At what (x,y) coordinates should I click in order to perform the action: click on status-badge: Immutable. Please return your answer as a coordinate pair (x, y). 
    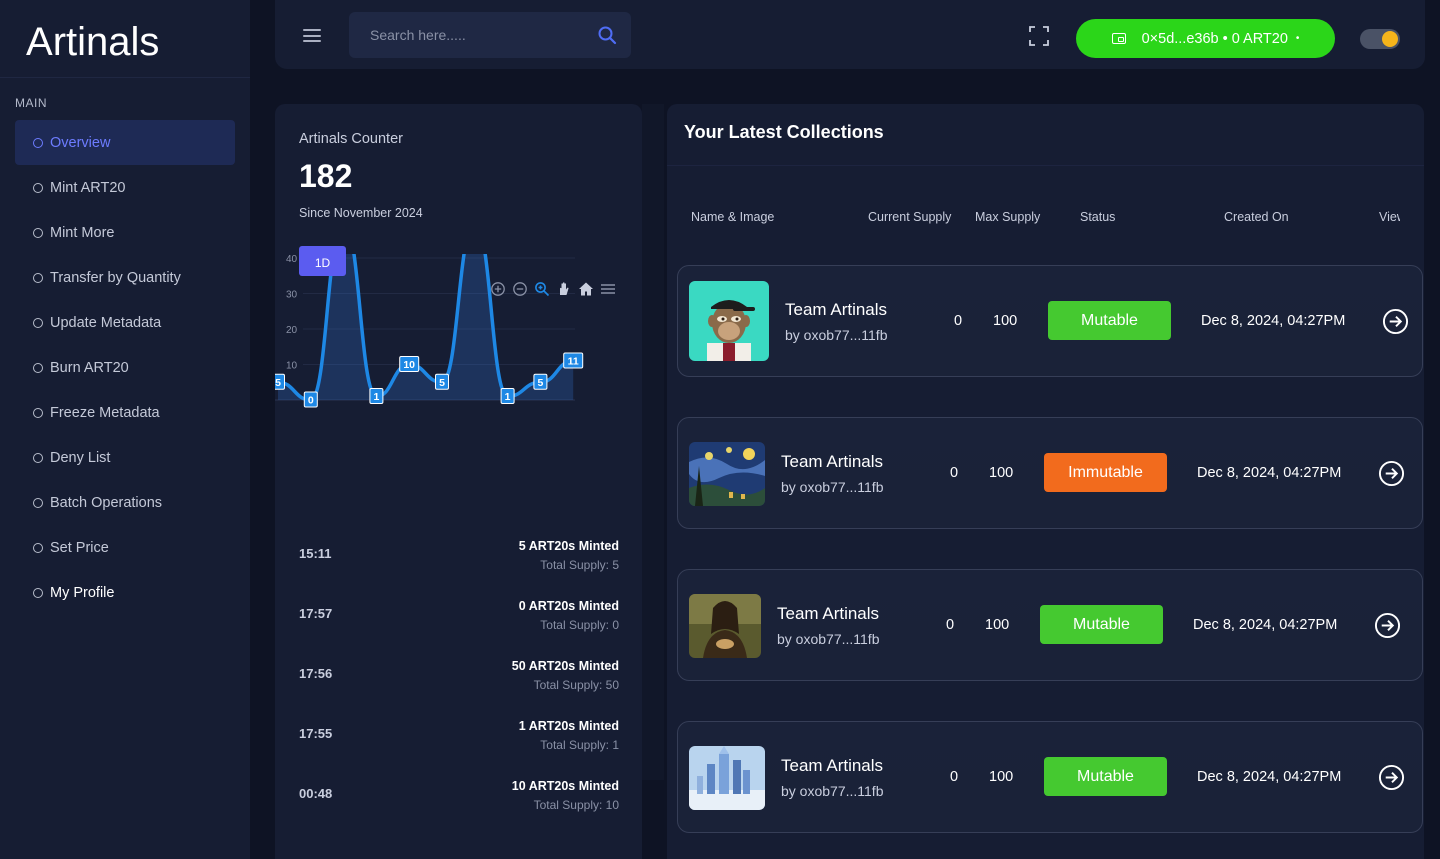
    Looking at the image, I should click on (1105, 472).